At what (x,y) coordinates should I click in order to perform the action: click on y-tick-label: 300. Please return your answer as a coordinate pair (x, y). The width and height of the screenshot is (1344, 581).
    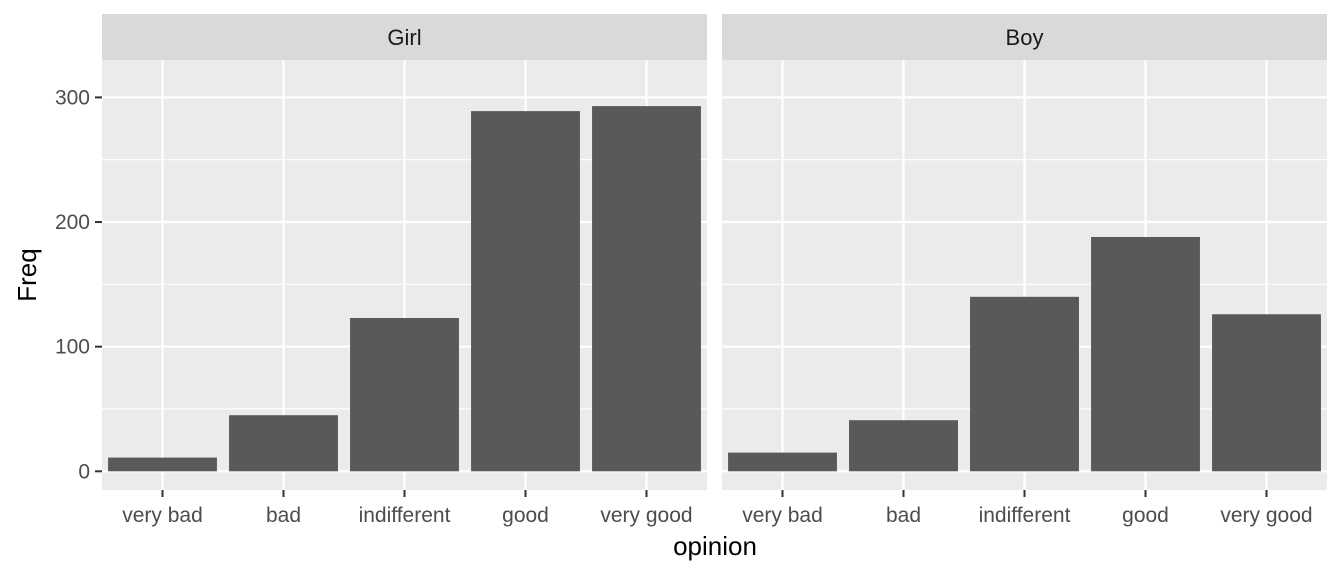
    Looking at the image, I should click on (72, 97).